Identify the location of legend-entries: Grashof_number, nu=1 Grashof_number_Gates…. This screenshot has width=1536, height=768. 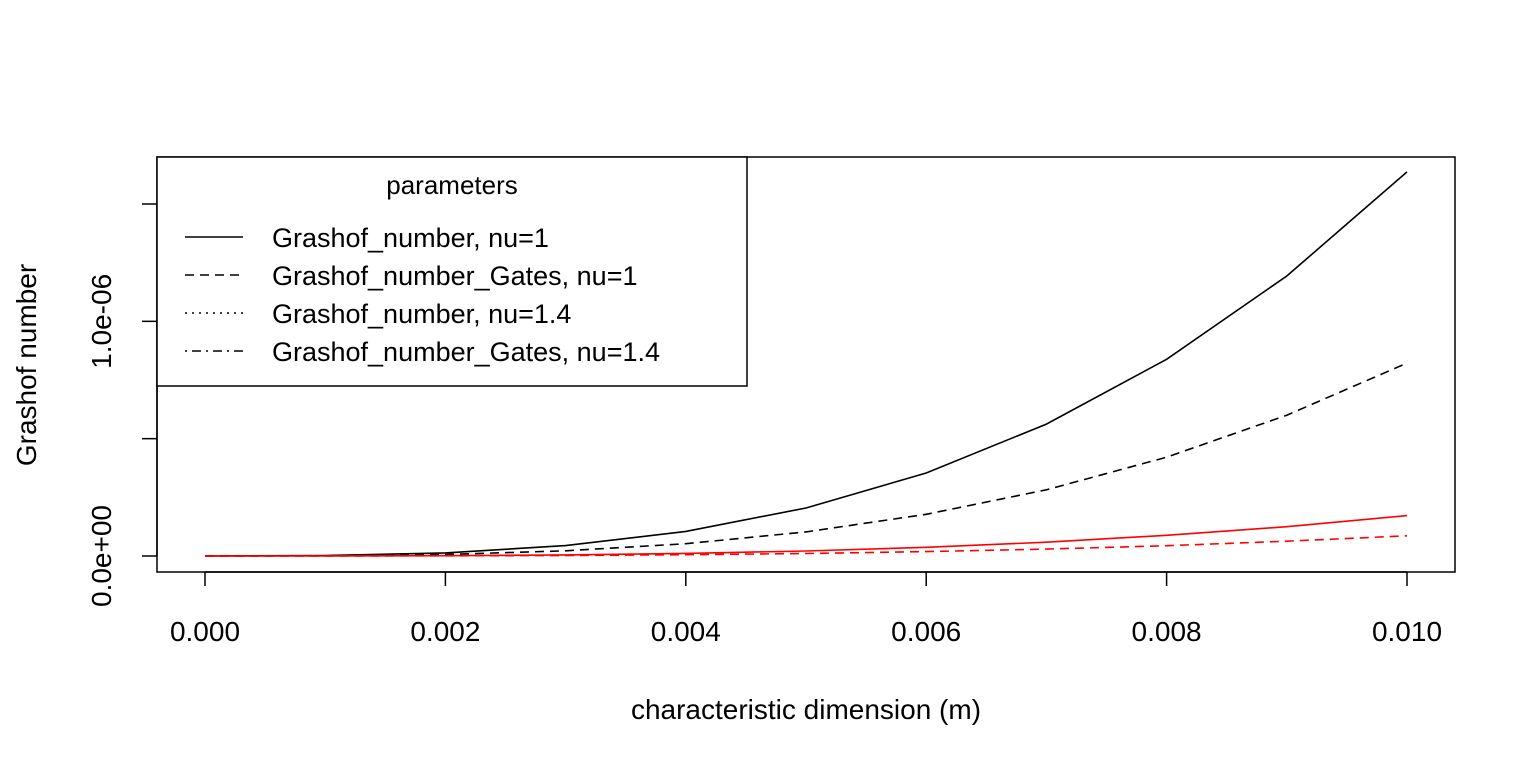
(422, 295).